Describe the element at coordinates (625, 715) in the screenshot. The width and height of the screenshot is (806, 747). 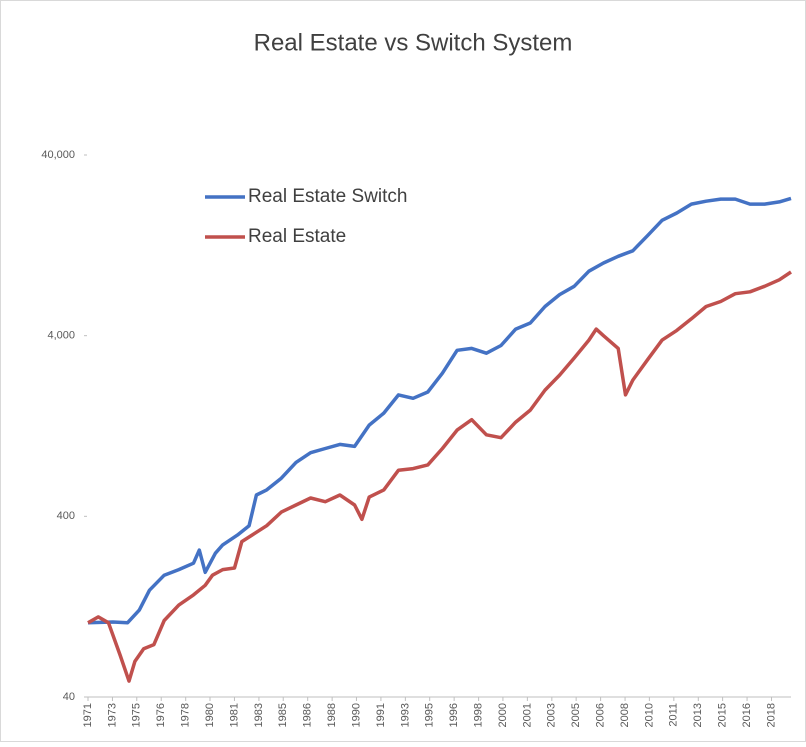
I see `x-tick-label: 2008` at that location.